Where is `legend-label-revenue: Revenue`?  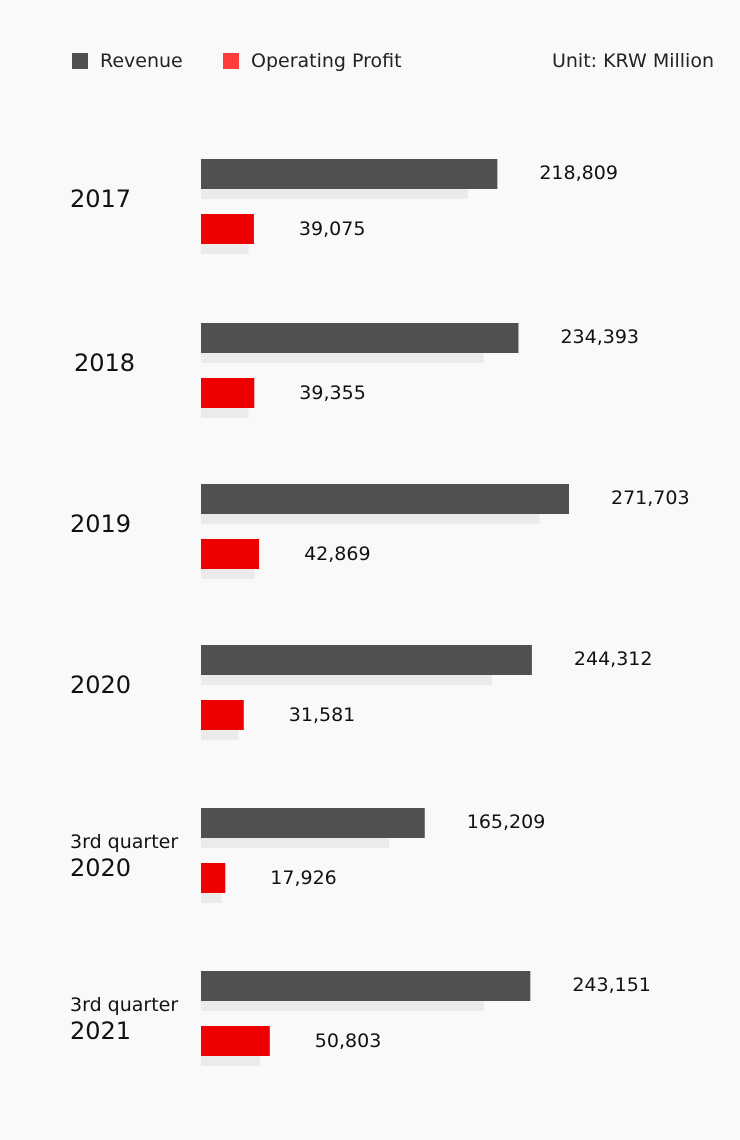 legend-label-revenue: Revenue is located at coordinates (141, 61).